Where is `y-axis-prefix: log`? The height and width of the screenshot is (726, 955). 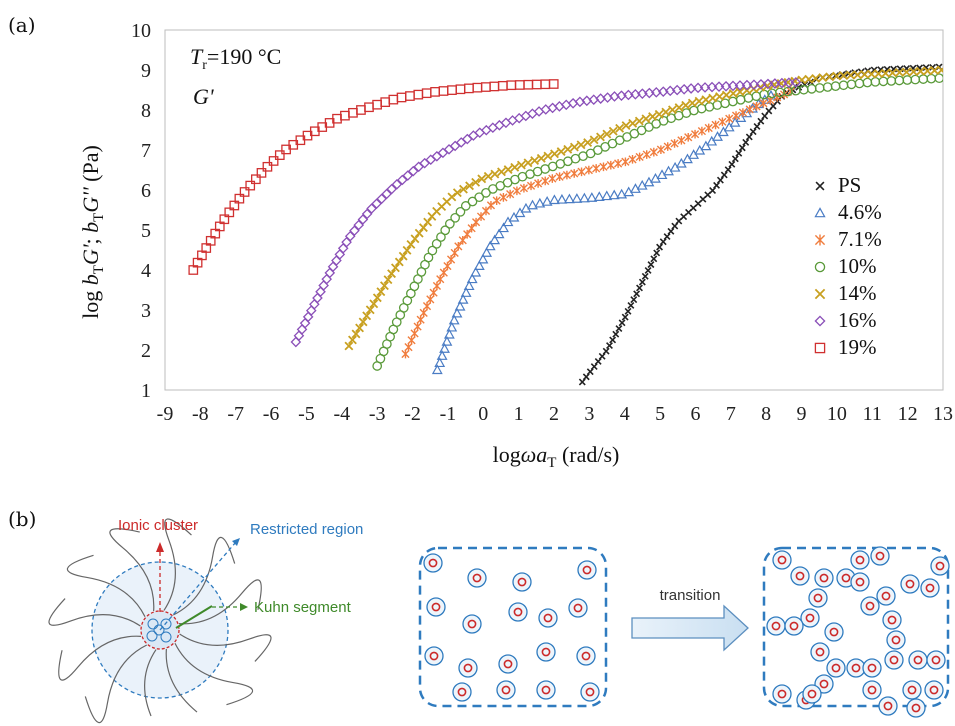 y-axis-prefix: log is located at coordinates (90, 302).